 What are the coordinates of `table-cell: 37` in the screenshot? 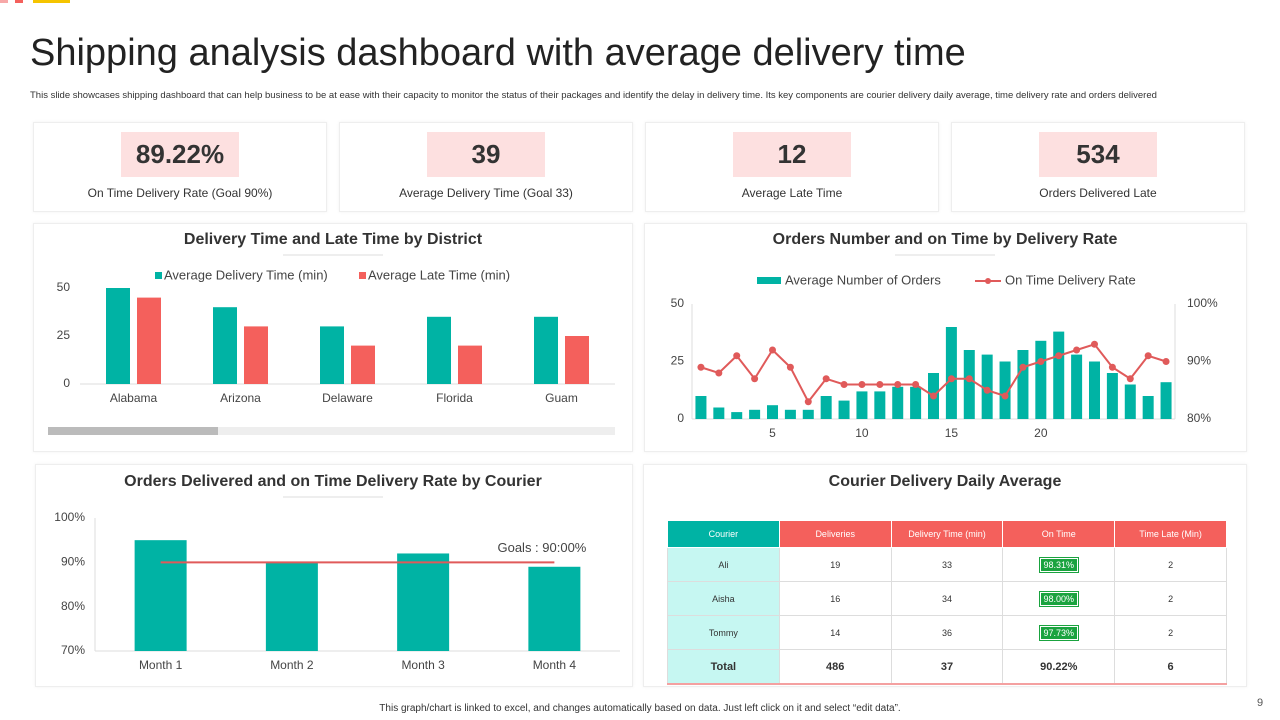 It's located at (947, 667).